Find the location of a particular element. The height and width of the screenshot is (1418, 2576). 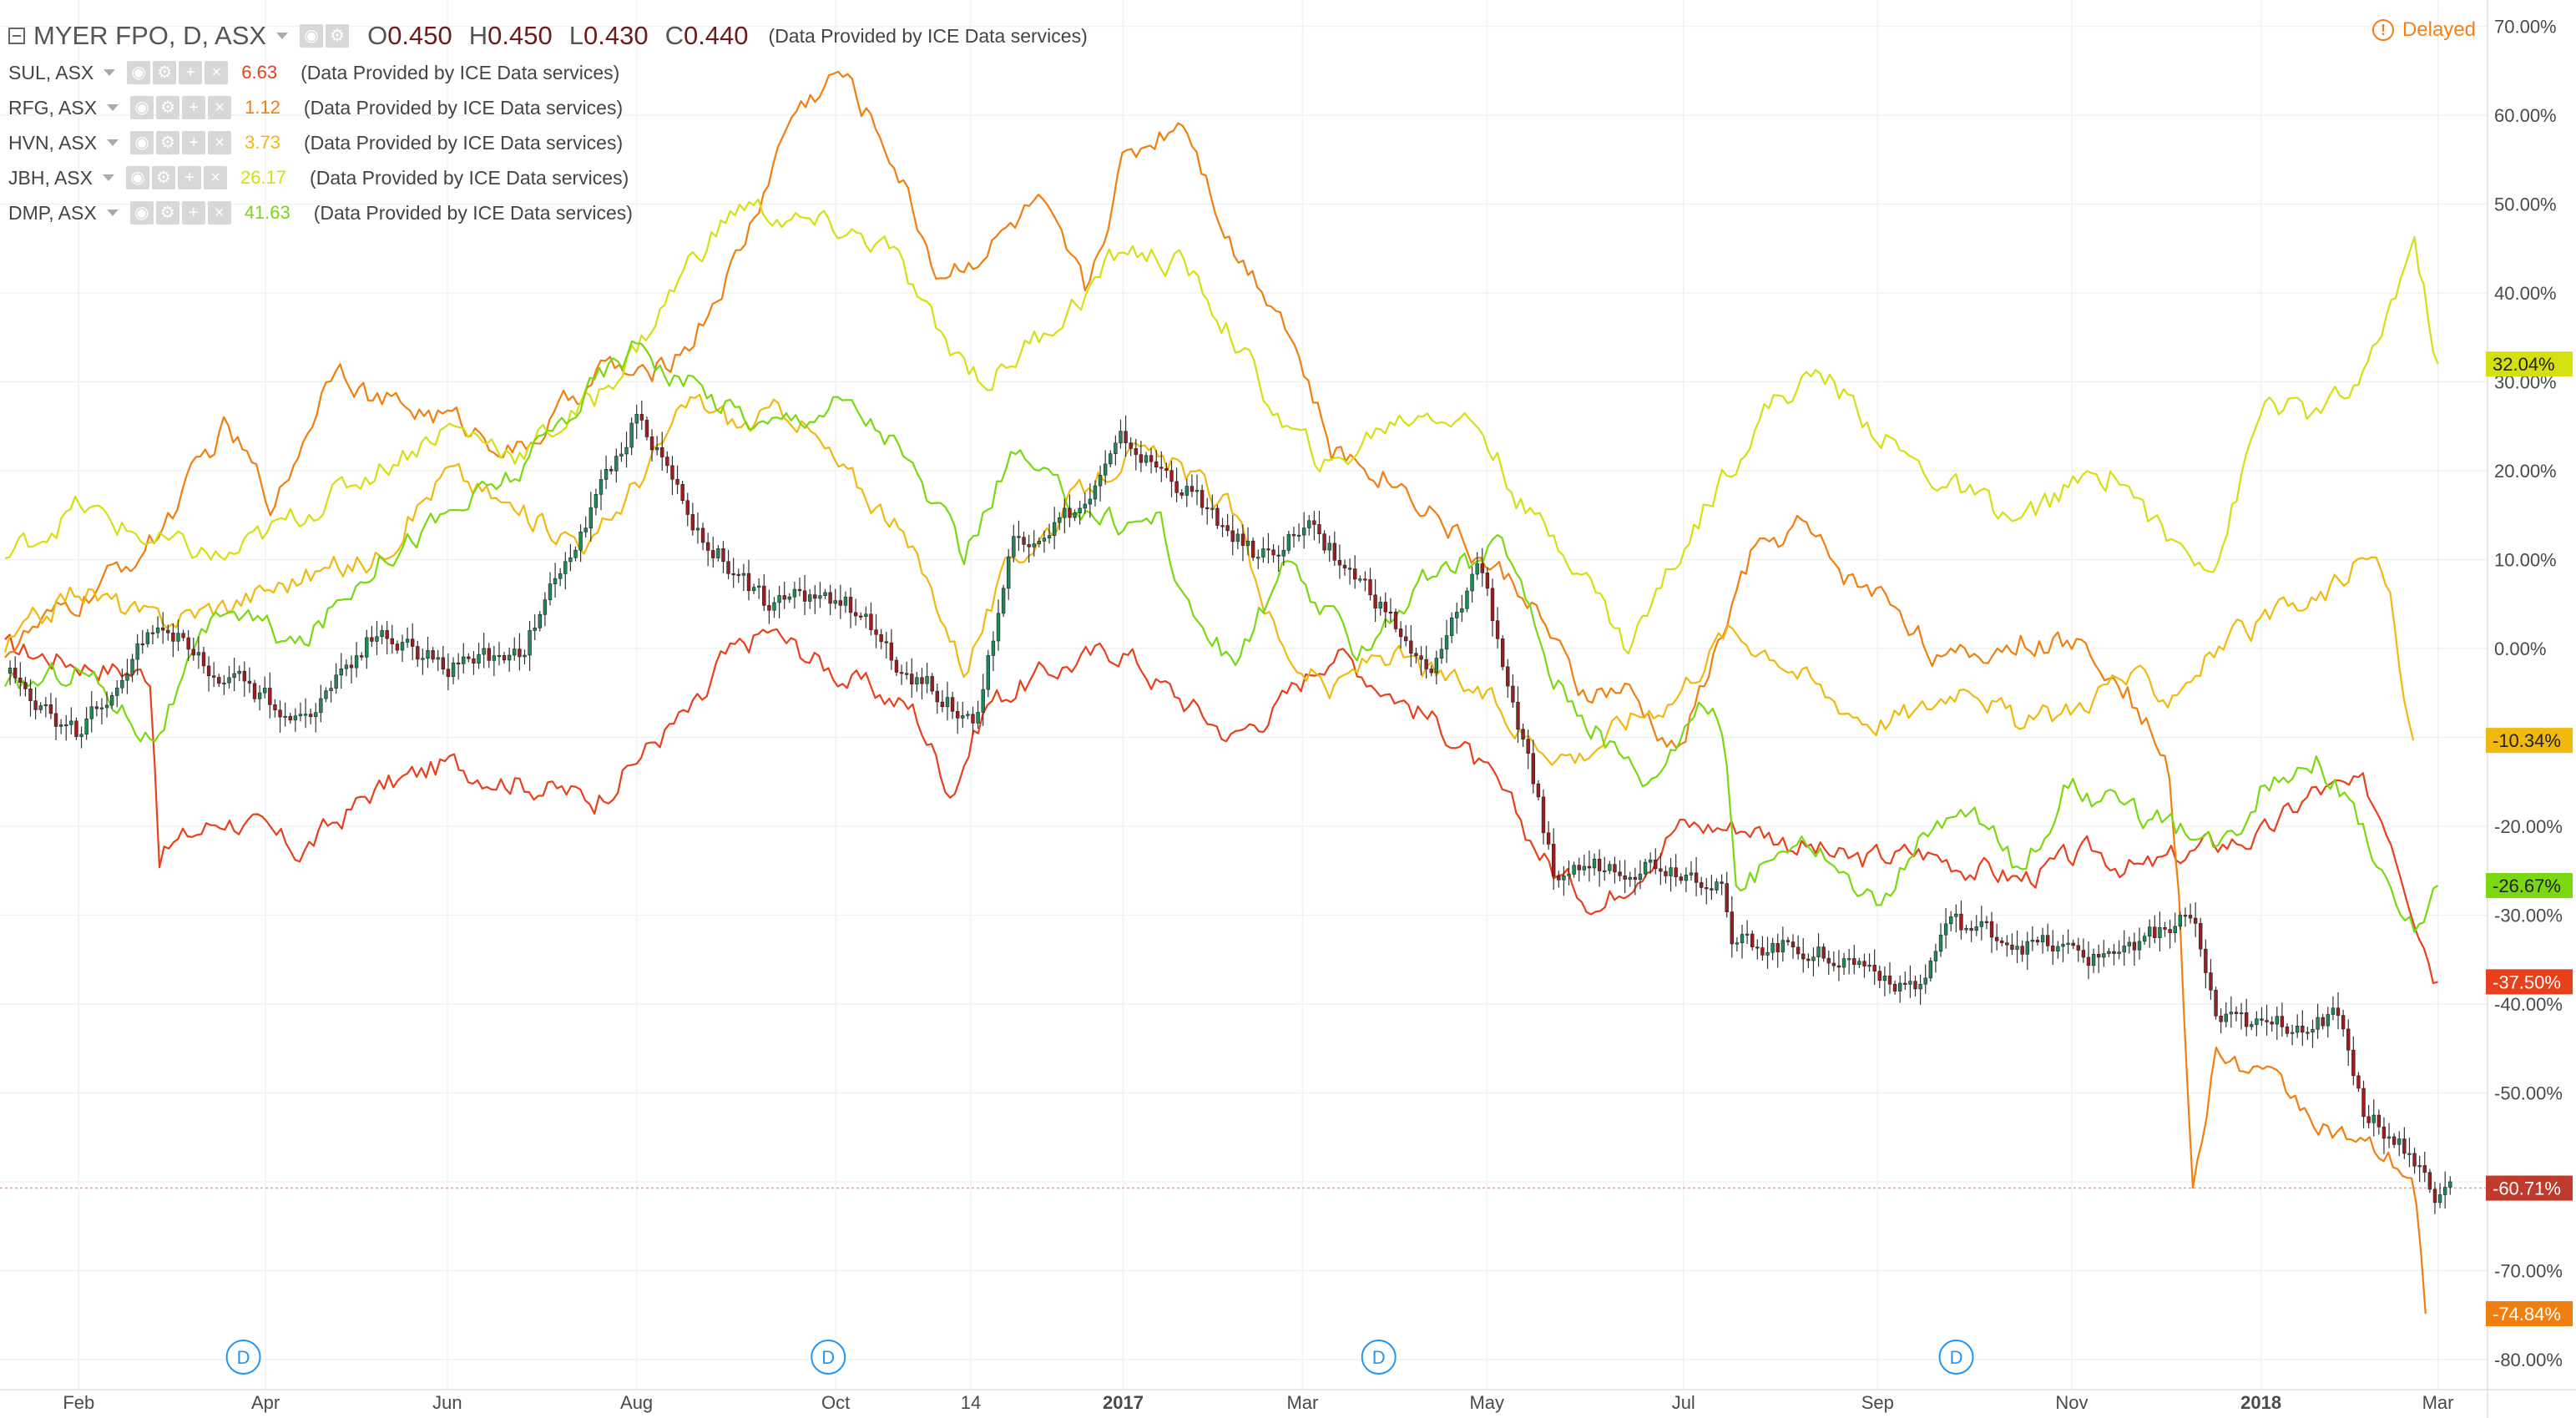

last-value-label: -37.50% is located at coordinates (2529, 982).